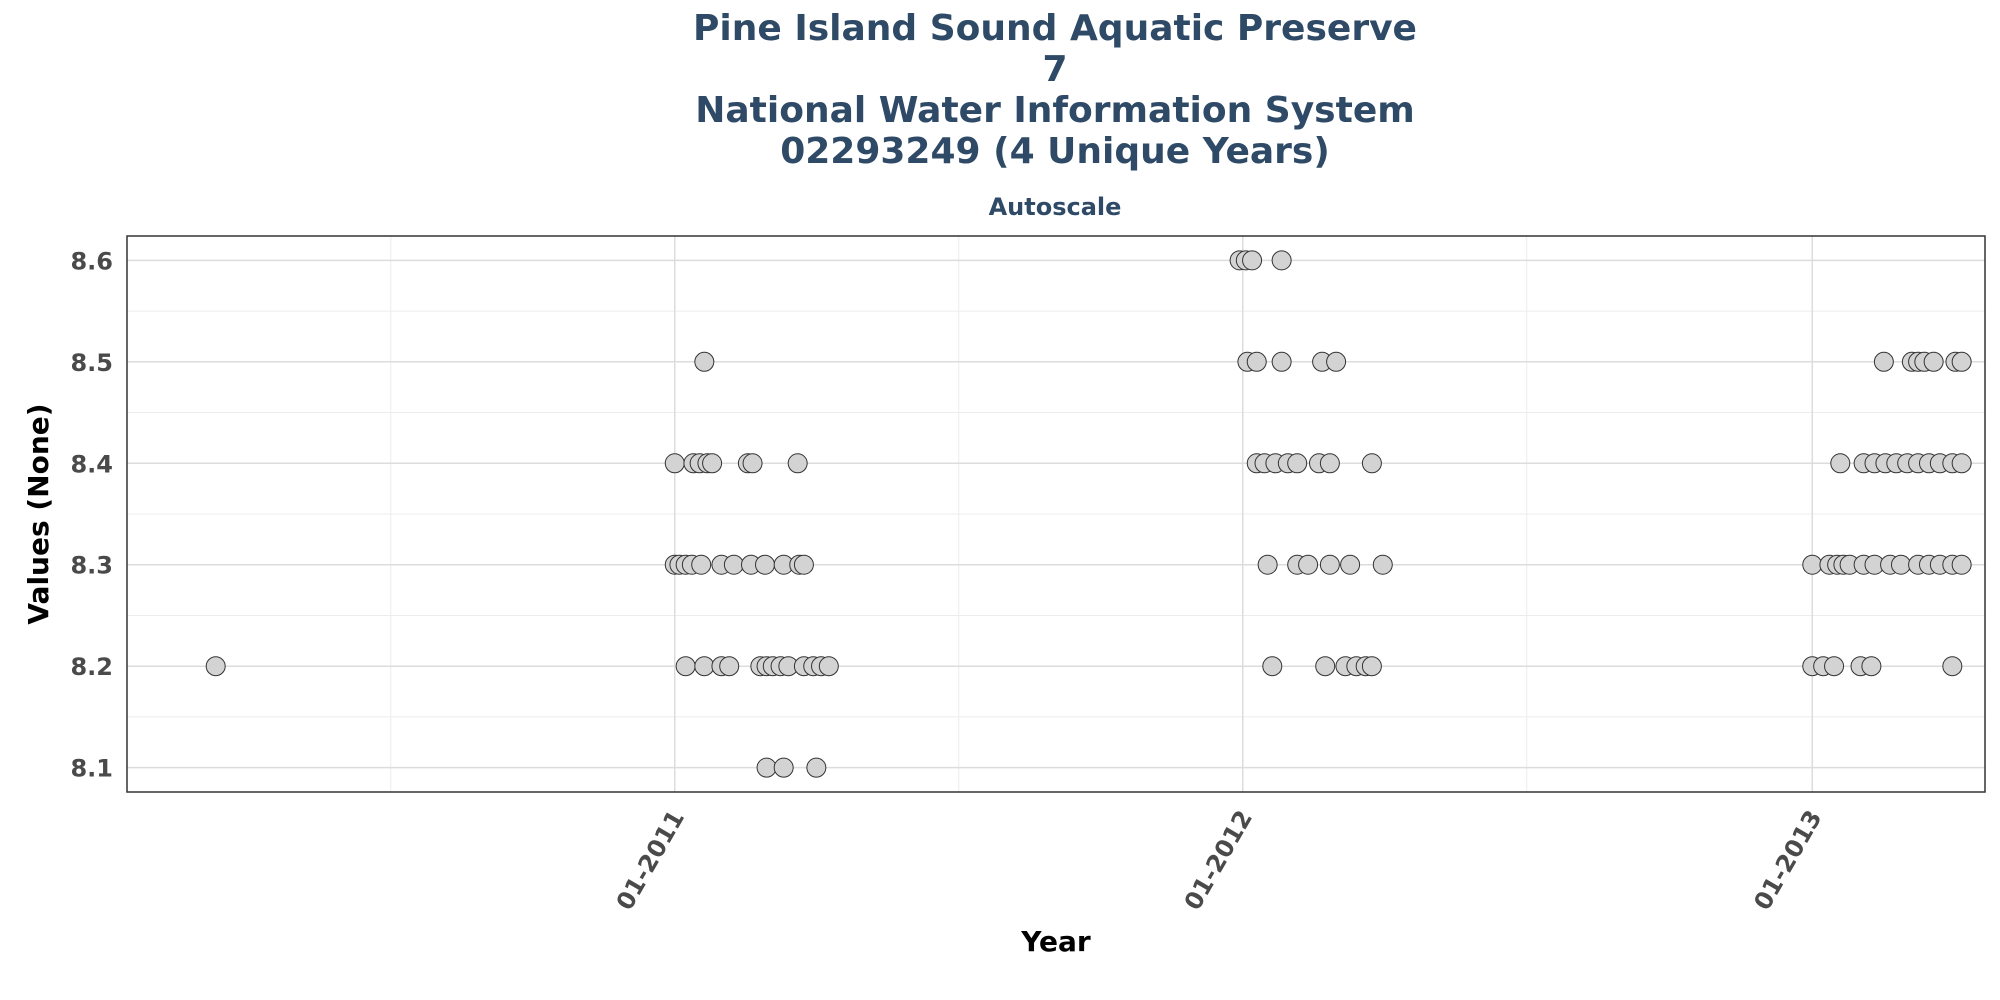  What do you see at coordinates (1055, 28) in the screenshot?
I see `chart-title-line-1: Pine Island Sound Aquatic Preserve` at bounding box center [1055, 28].